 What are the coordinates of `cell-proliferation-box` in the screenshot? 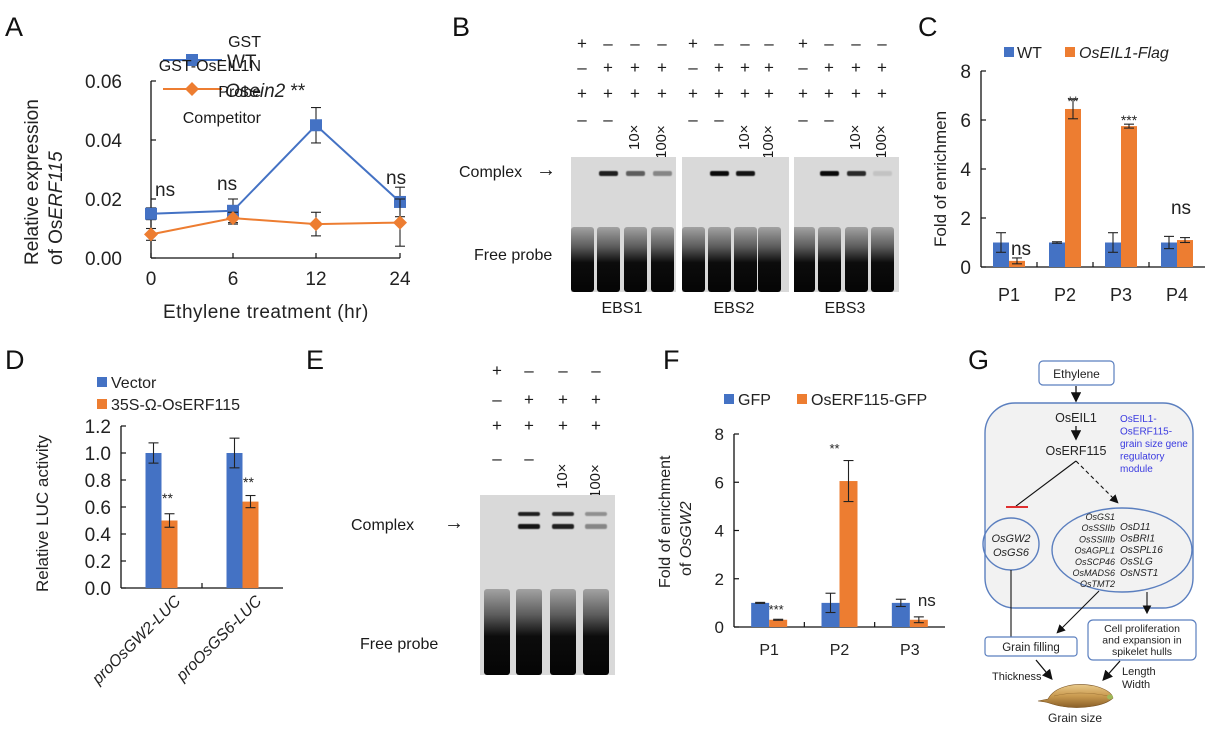 It's located at (1142, 640).